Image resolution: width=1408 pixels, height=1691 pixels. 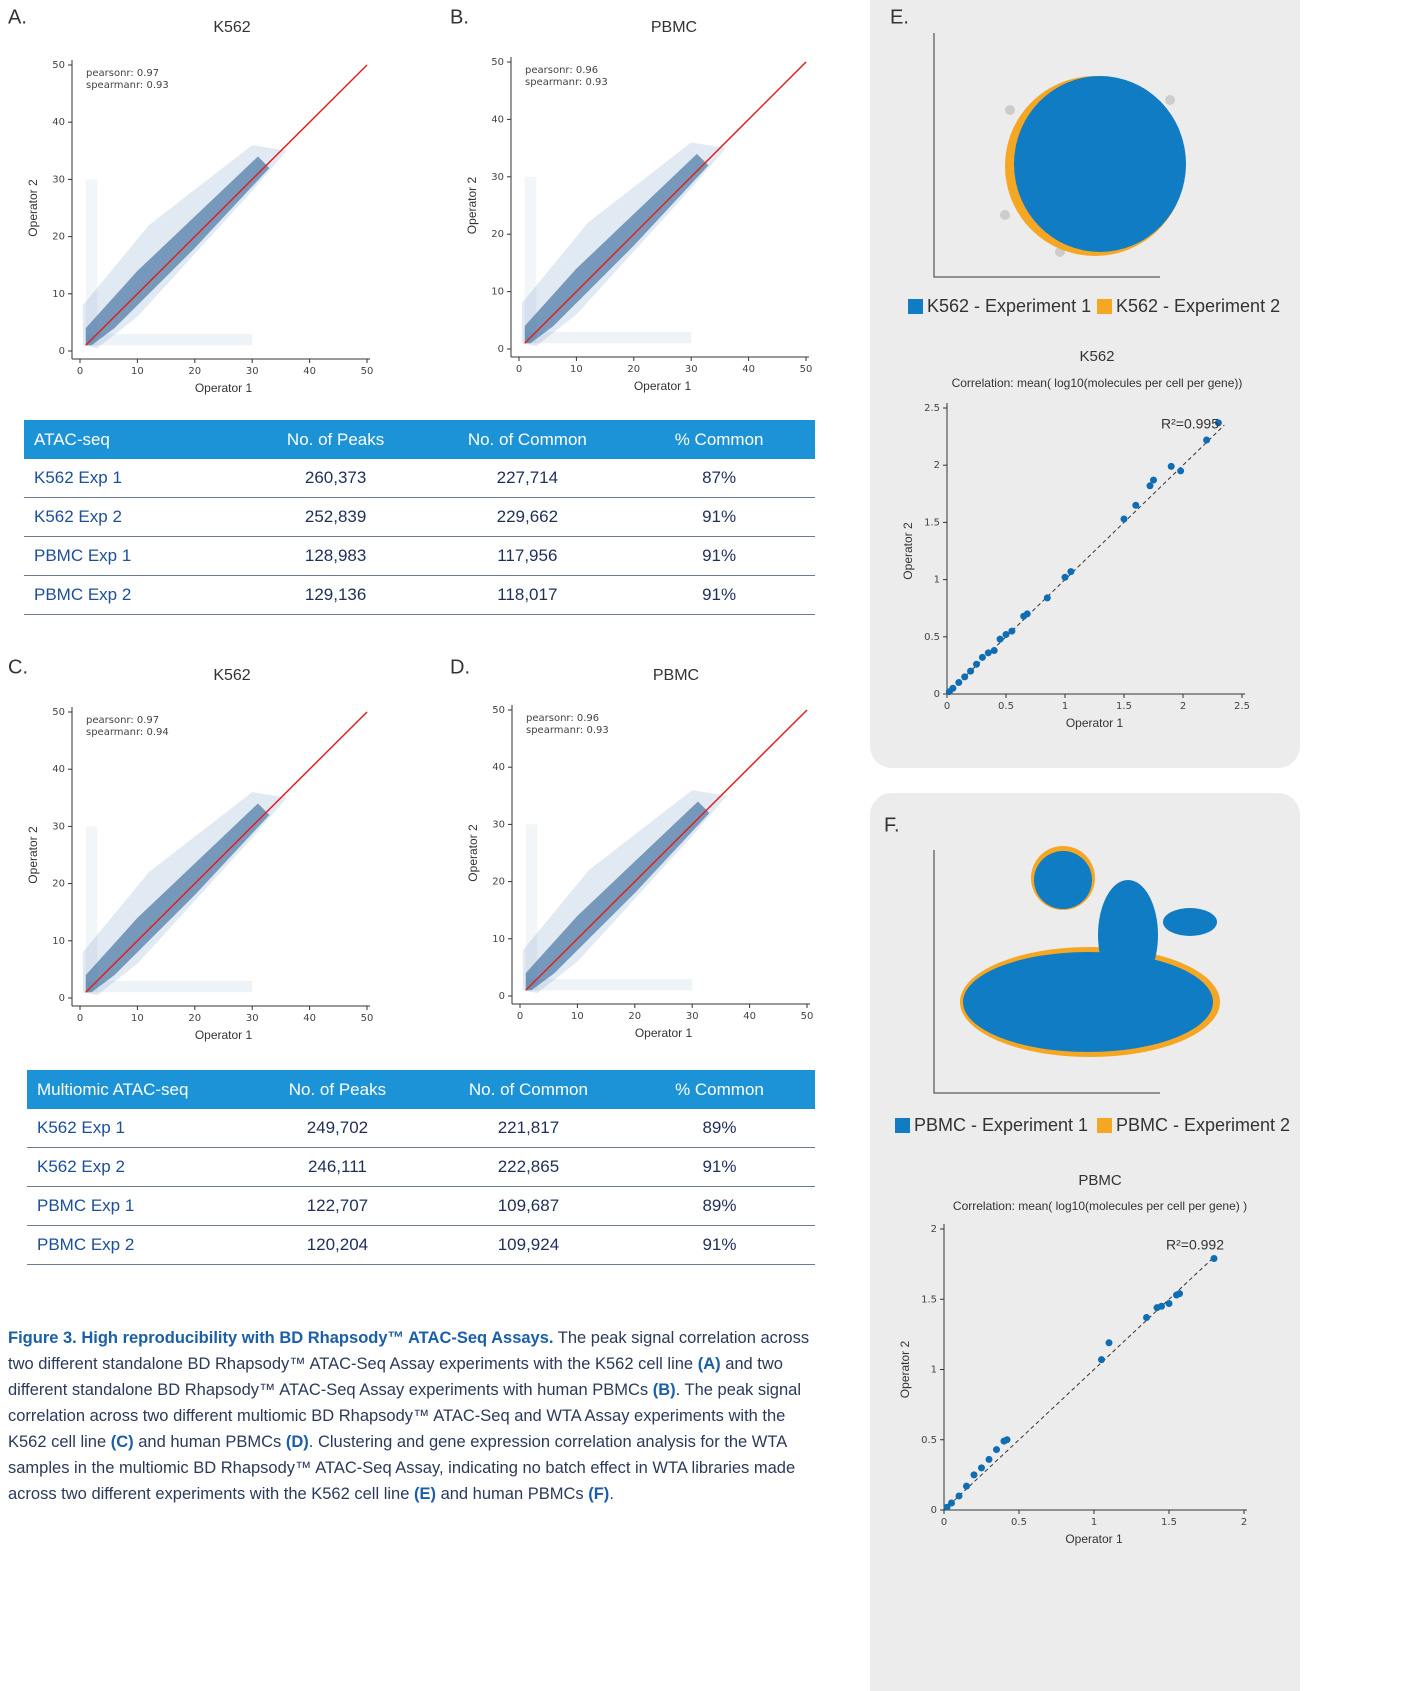 I want to click on caption-text: (F), so click(x=599, y=1494).